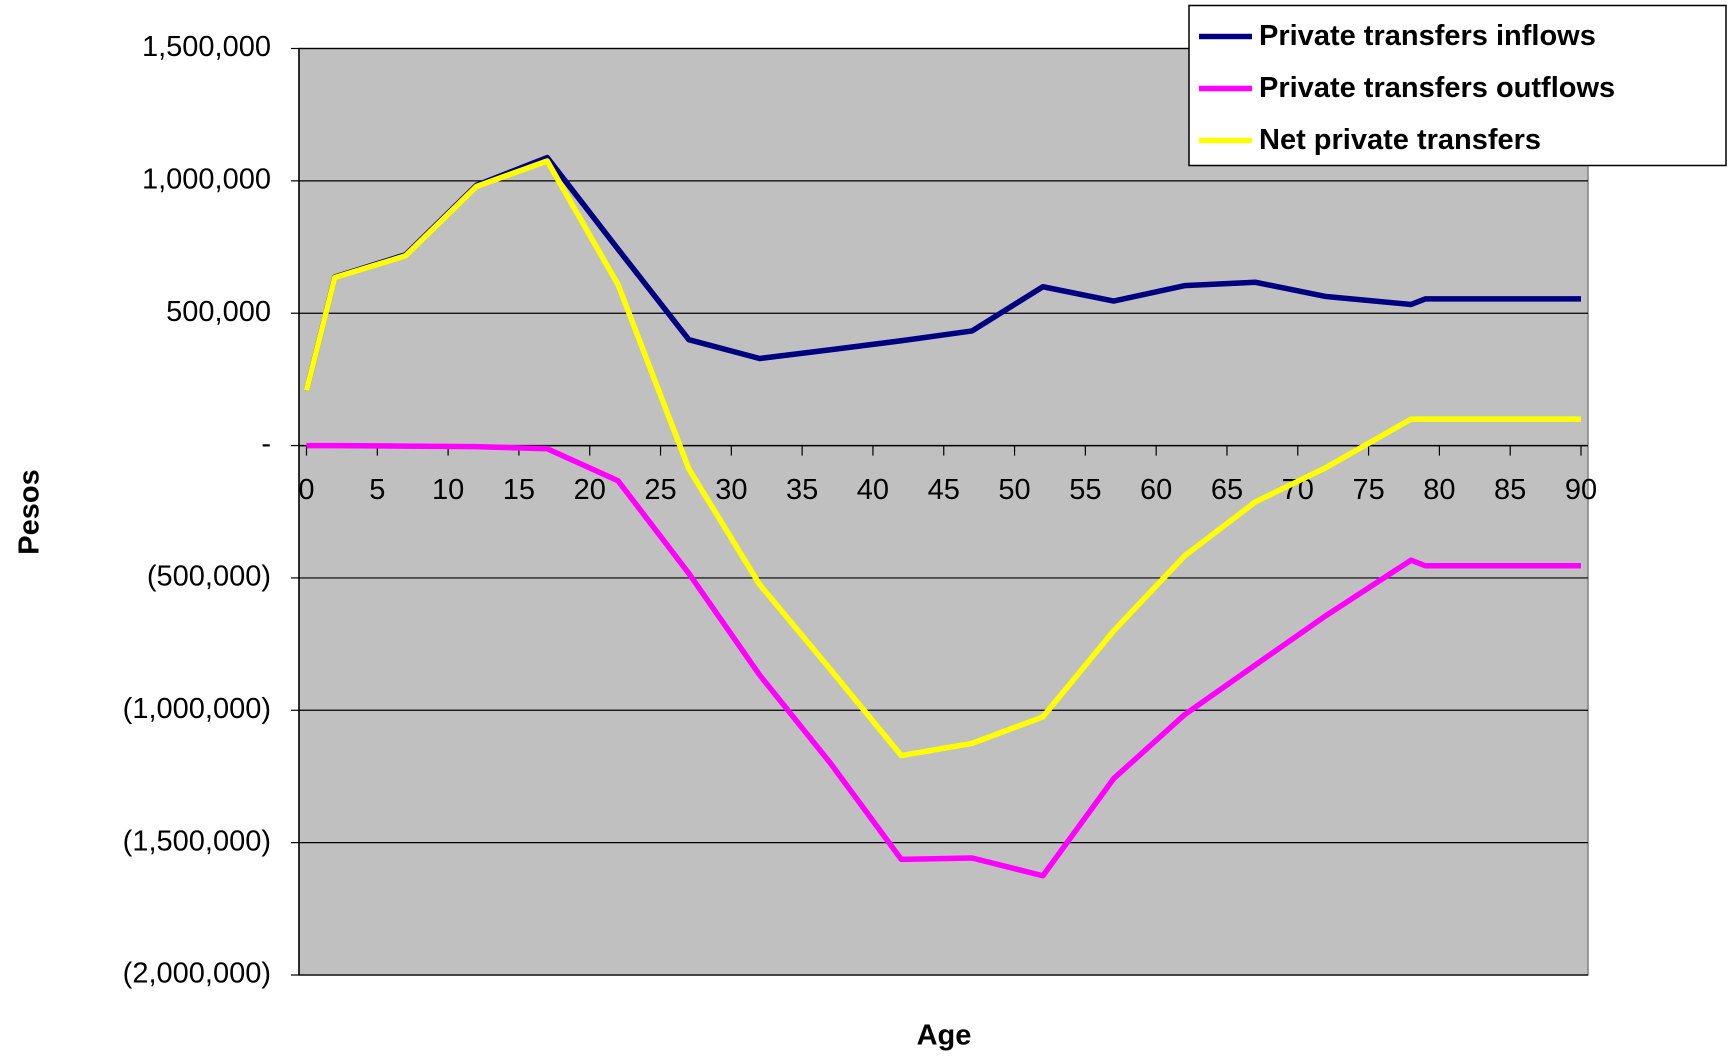  Describe the element at coordinates (802, 490) in the screenshot. I see `x-tick-label: 35` at that location.